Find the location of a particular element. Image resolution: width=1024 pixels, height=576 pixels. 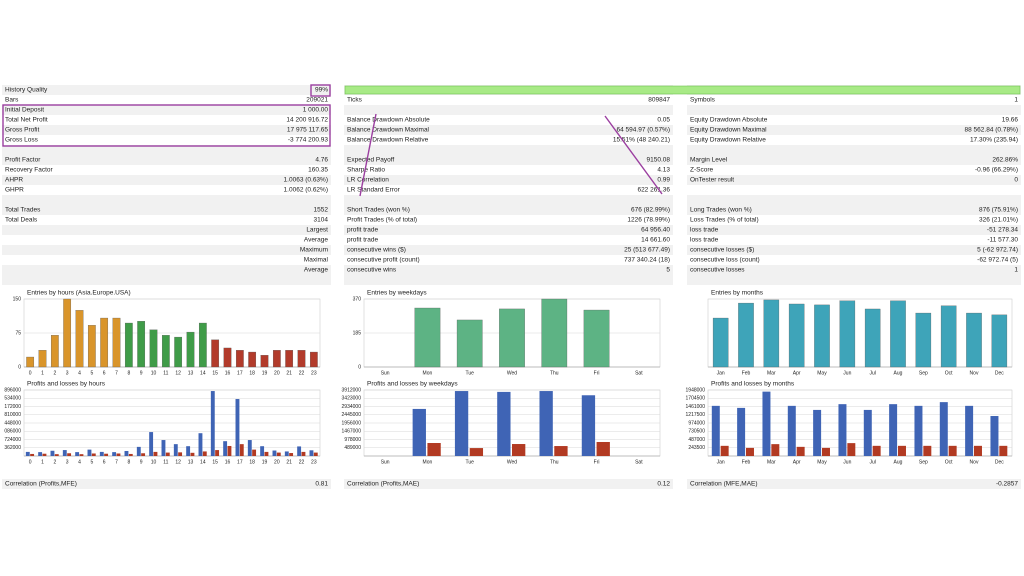

row-value: 17.30% (235.94) is located at coordinates (994, 140).